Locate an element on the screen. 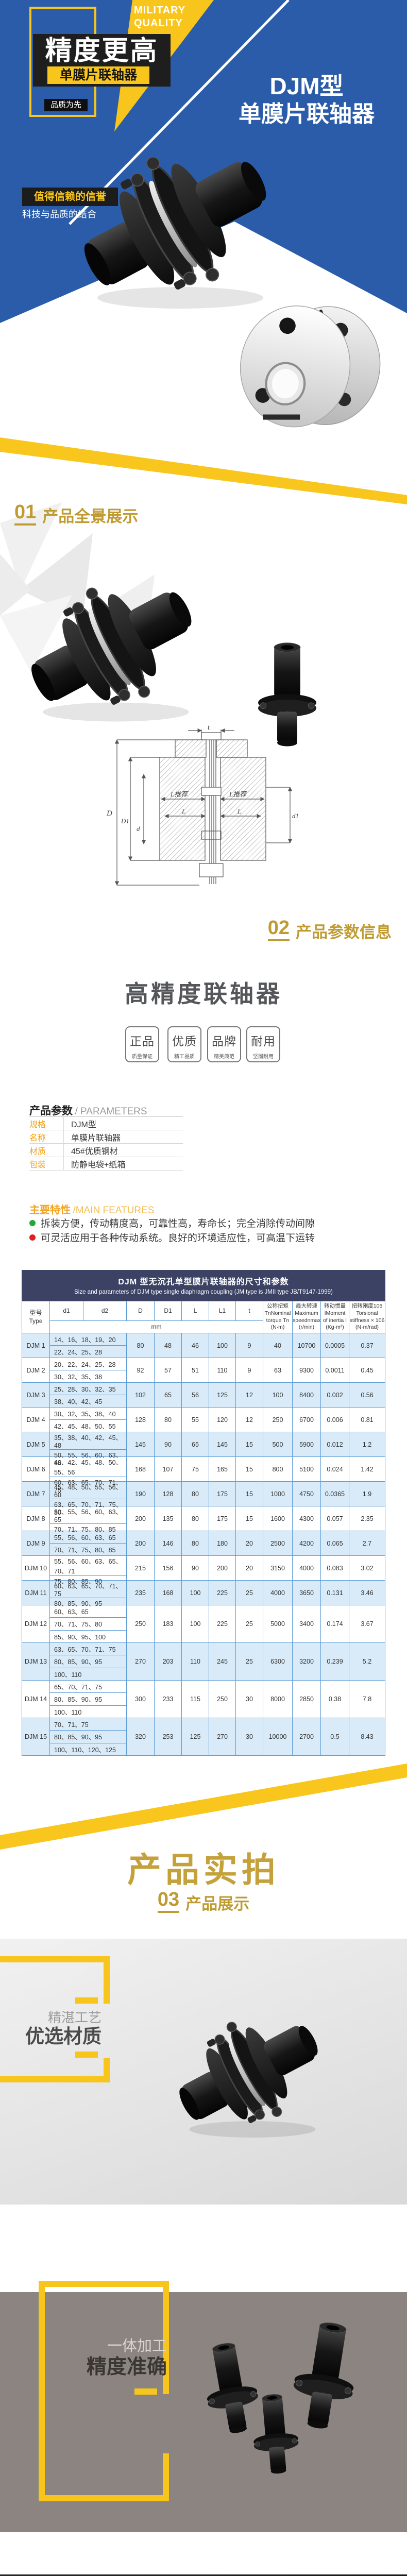 The image size is (407, 2576). spec-value: 3.46 is located at coordinates (367, 1593).